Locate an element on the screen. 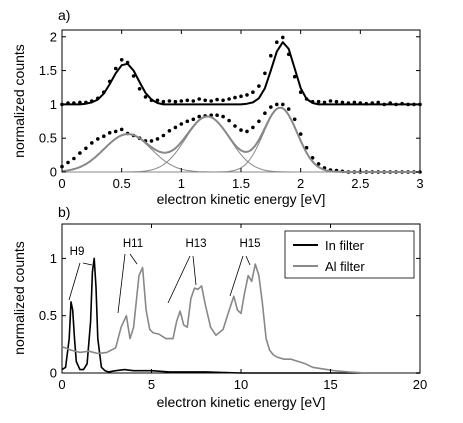 This screenshot has width=463, height=423. annotation-h9: H9 is located at coordinates (77, 252).